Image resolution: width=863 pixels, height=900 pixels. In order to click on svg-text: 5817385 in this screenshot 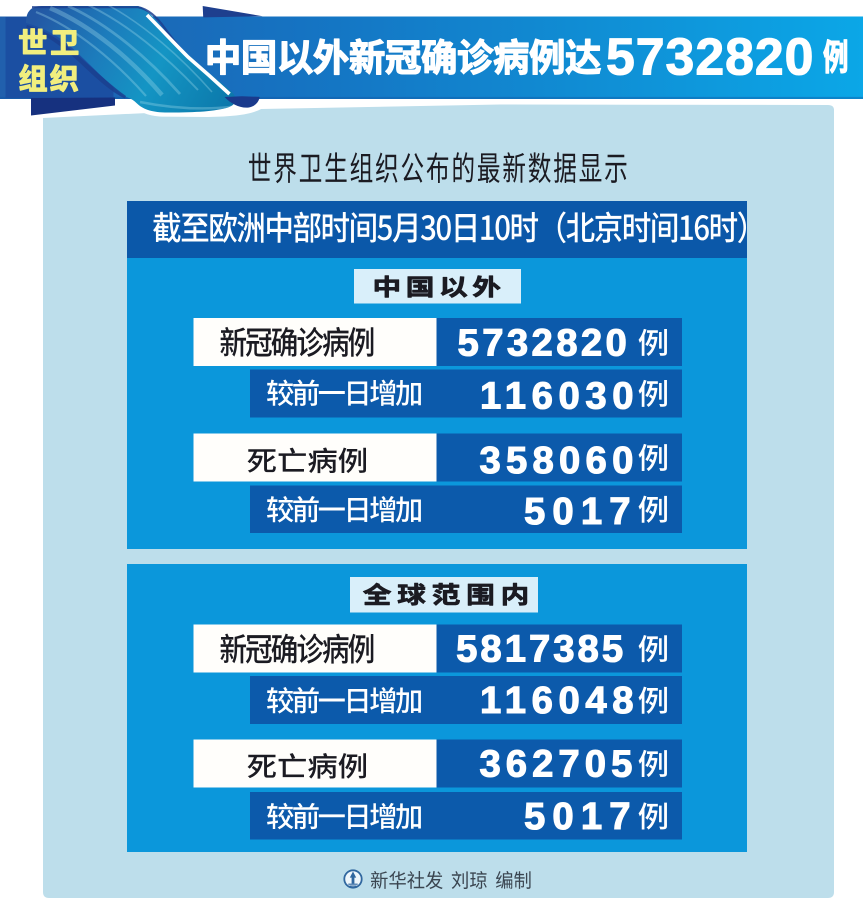, I will do `click(541, 648)`.